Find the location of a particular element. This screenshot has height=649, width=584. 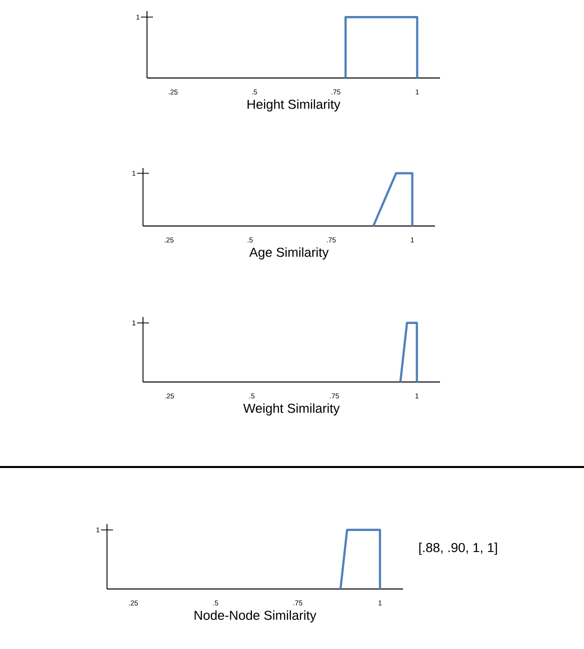

x-axis-title: Age Similarity is located at coordinates (289, 253).